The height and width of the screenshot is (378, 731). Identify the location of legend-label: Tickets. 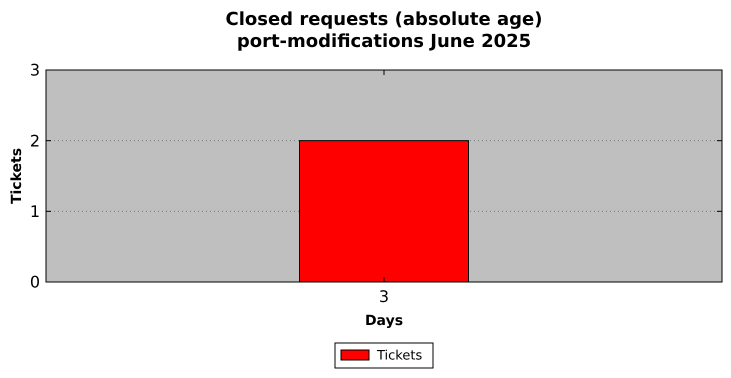
(399, 356).